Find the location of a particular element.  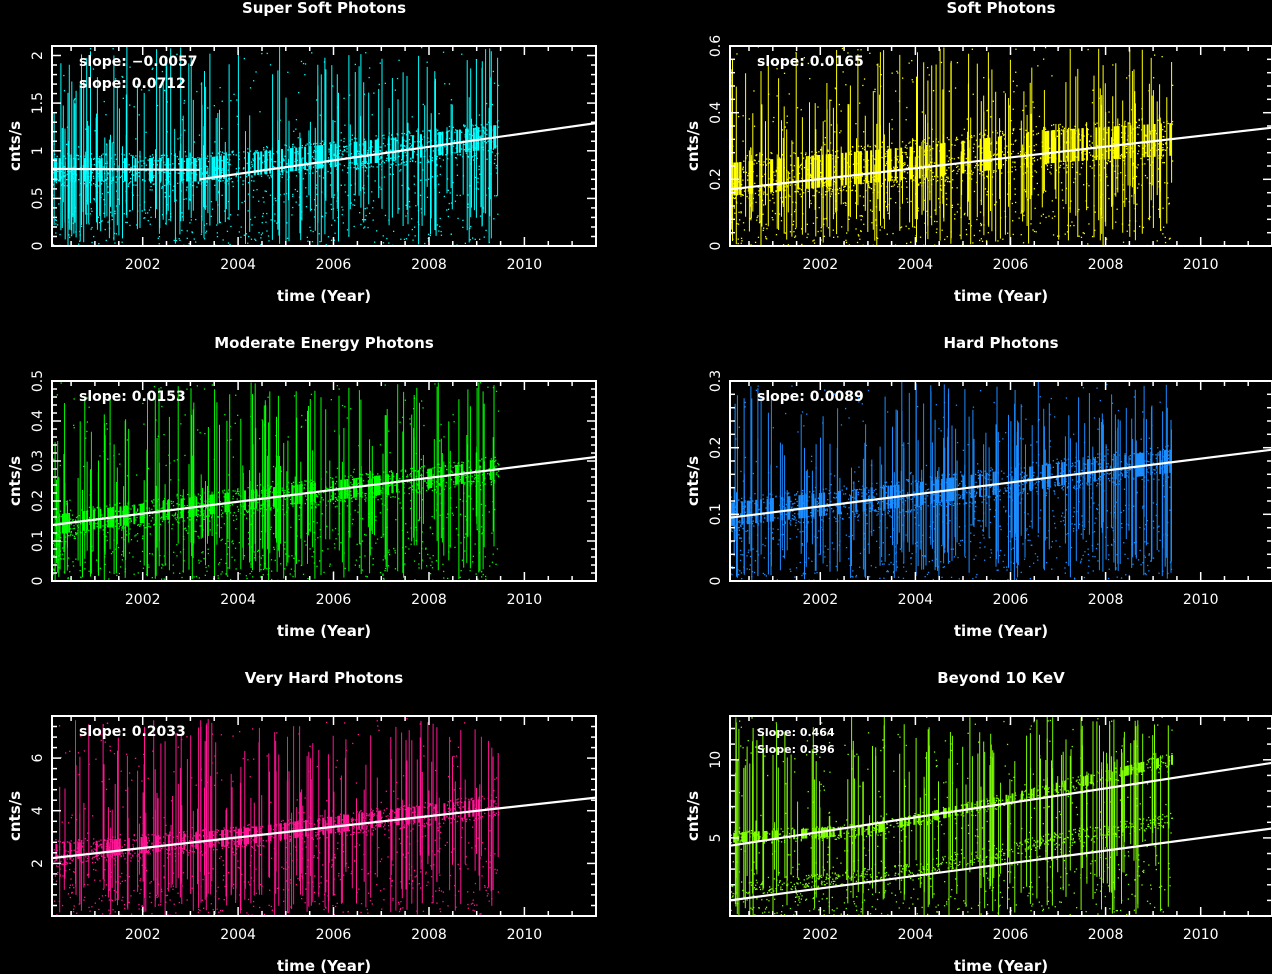

y-tick-label: 1 is located at coordinates (38, 150).